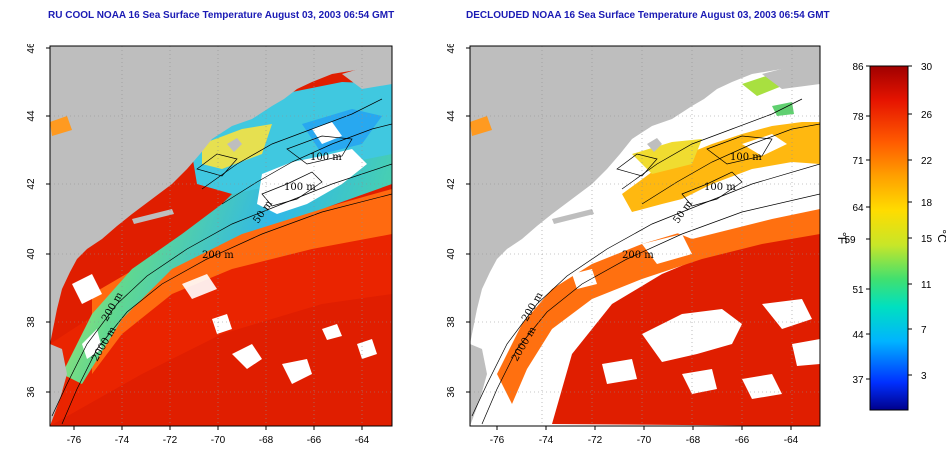 The image size is (950, 475). I want to click on c-tick: 7, so click(924, 330).